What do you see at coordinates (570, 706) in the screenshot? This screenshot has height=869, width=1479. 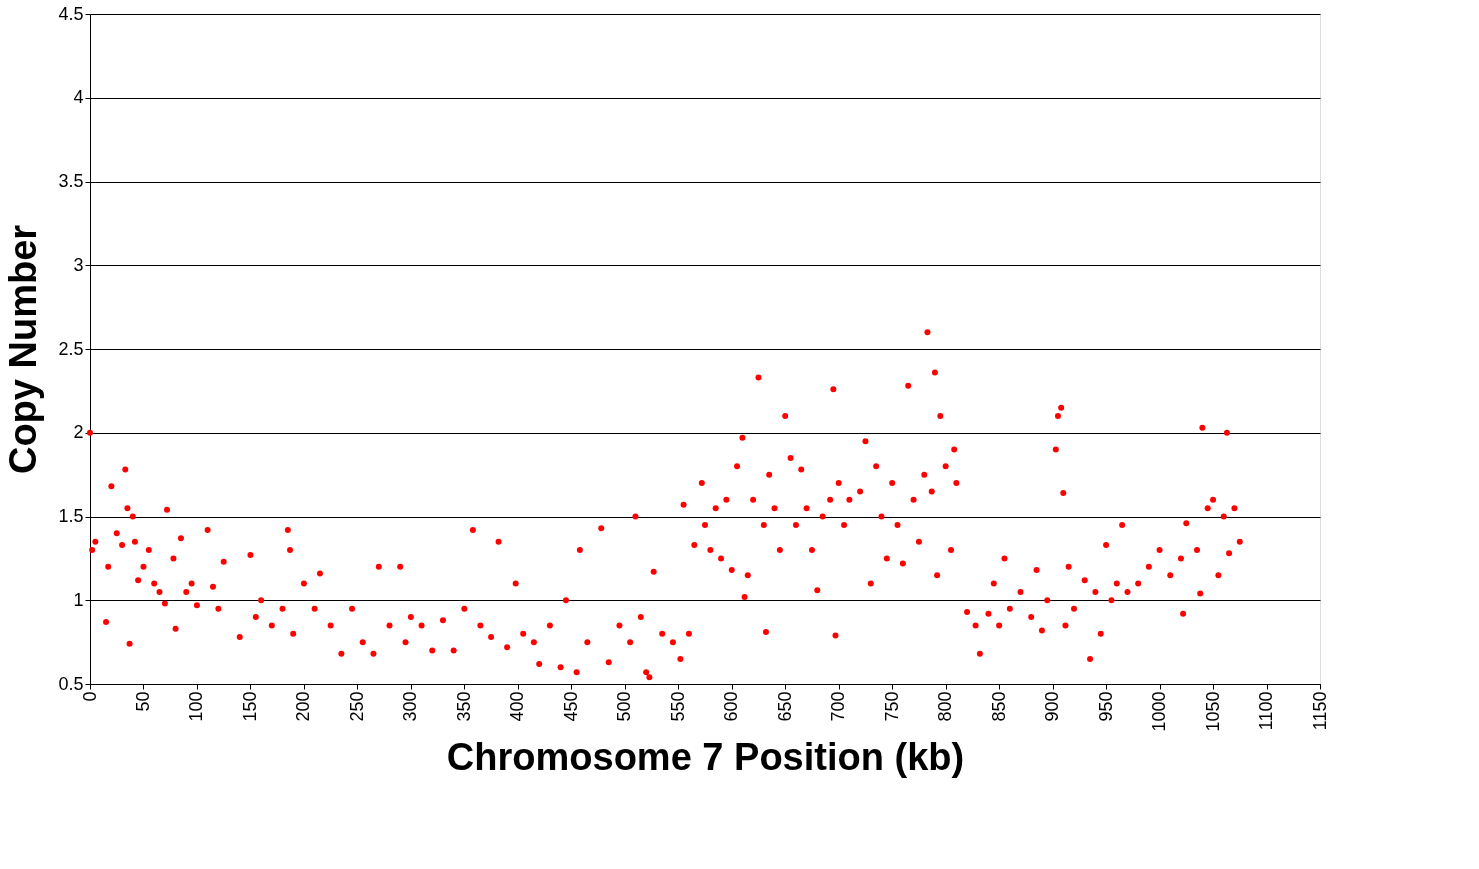 I see `x-tick-label: 450` at bounding box center [570, 706].